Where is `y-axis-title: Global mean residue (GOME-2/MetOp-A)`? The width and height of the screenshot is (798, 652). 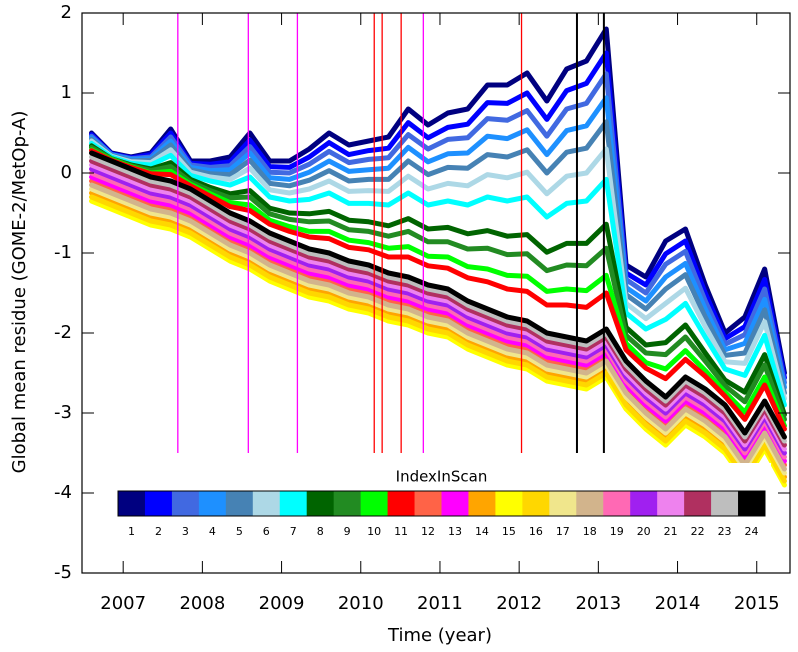 y-axis-title: Global mean residue (GOME-2/MetOp-A) is located at coordinates (19, 292).